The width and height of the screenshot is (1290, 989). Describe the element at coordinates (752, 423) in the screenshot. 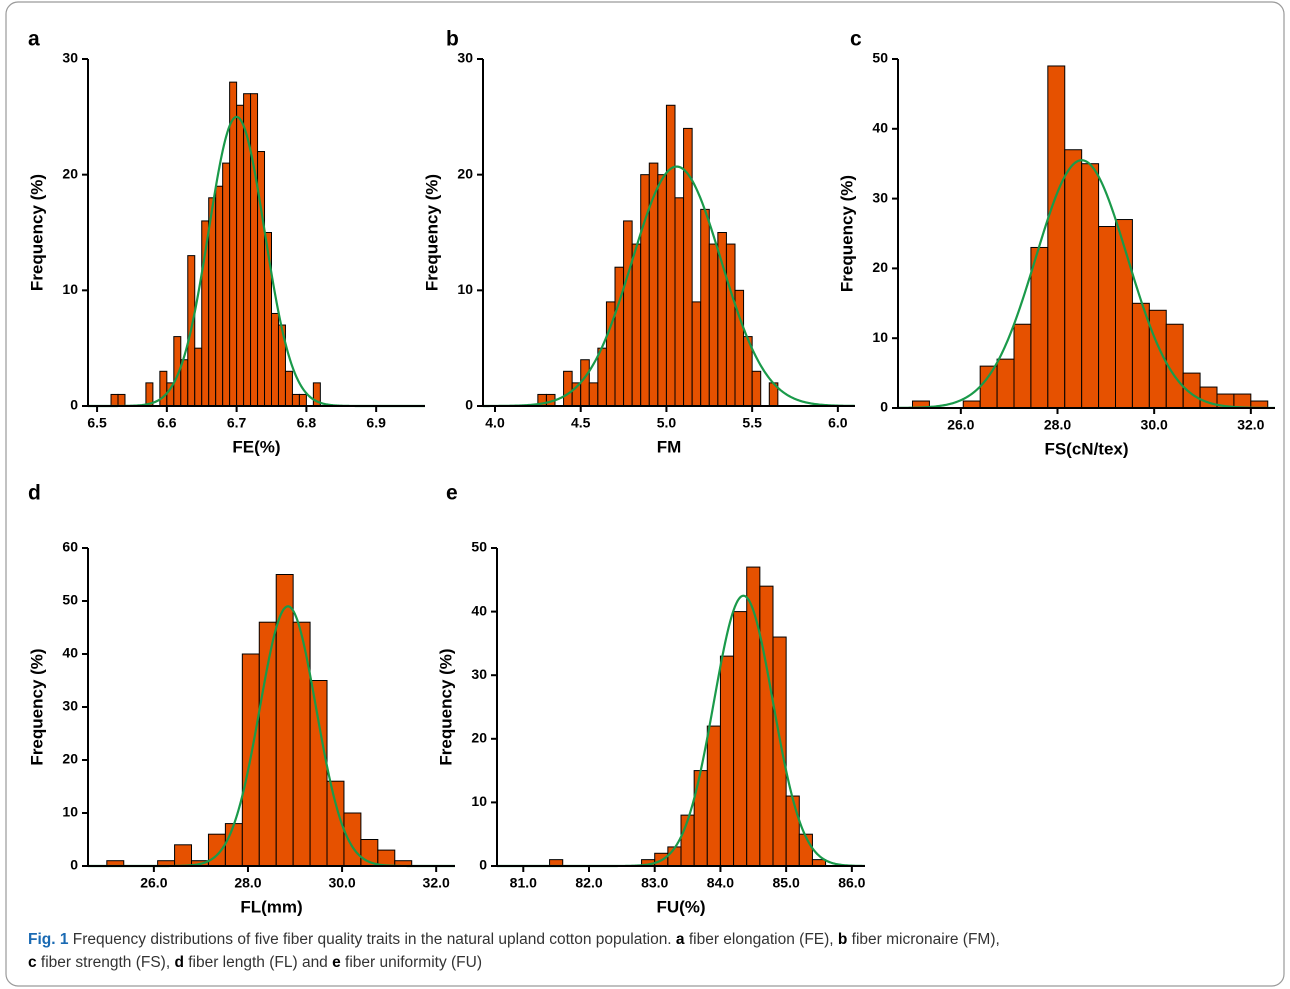

I see `x-tick-label: 5.5` at that location.